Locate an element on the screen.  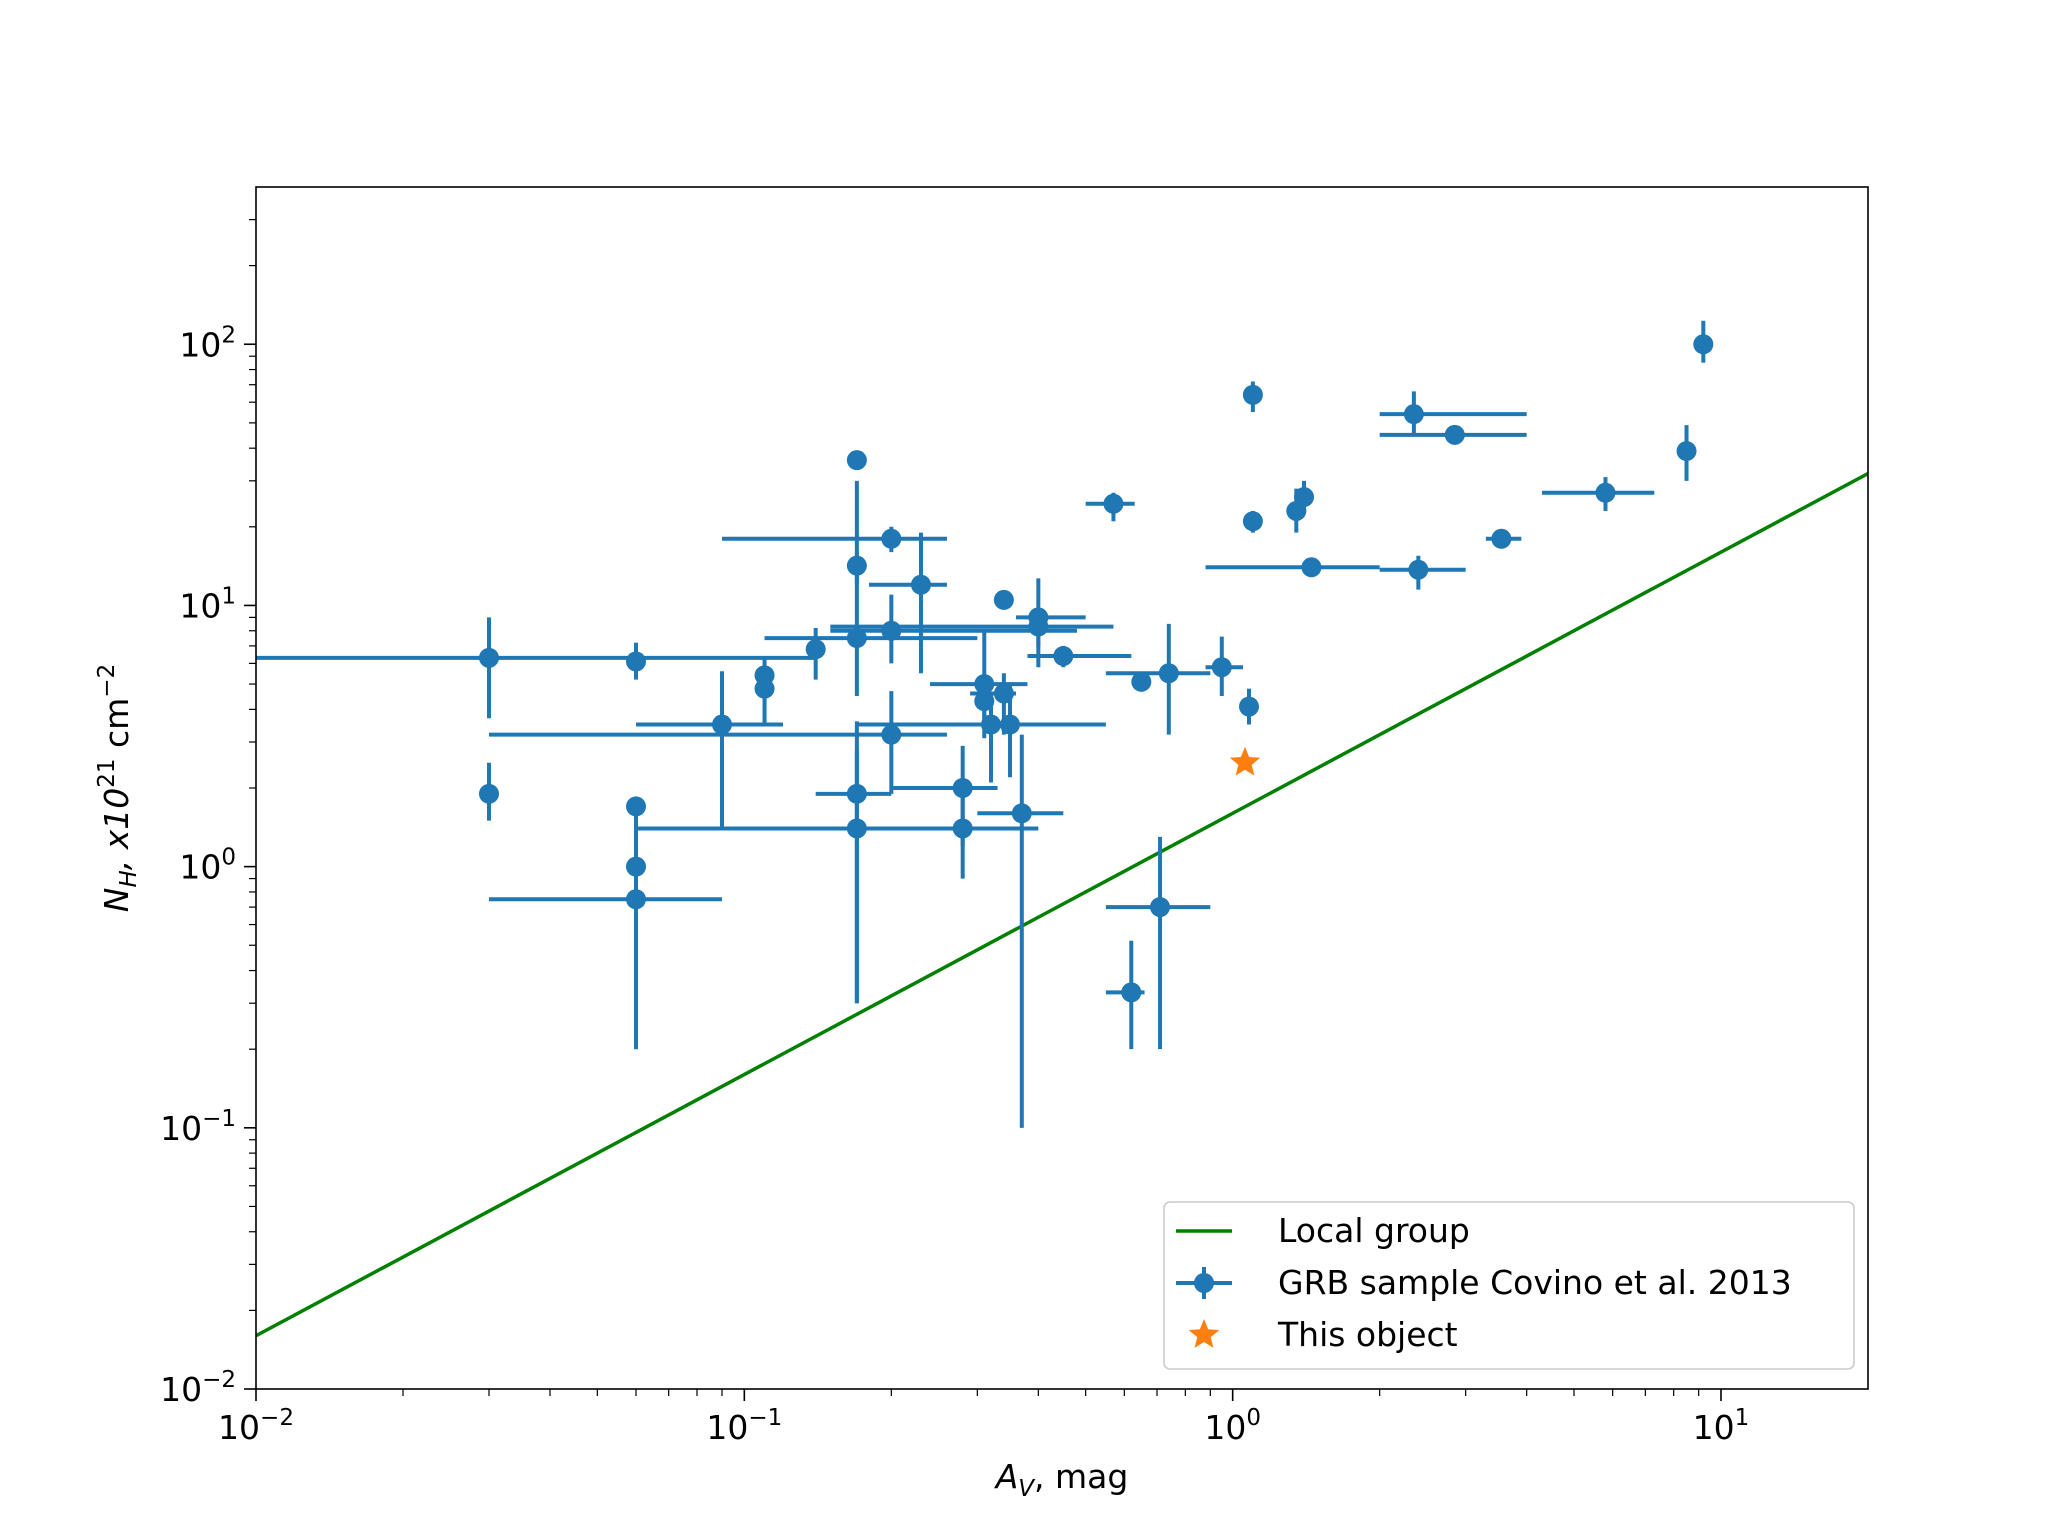
legend-local-group-label: Local group is located at coordinates (1374, 1230).